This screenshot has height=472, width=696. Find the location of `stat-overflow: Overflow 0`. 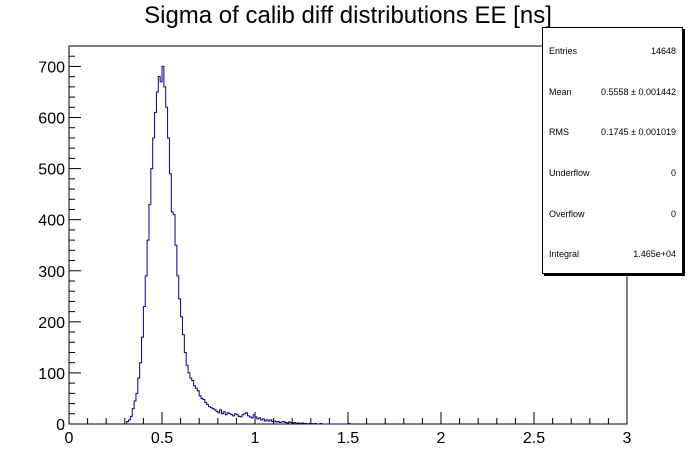

stat-overflow: Overflow 0 is located at coordinates (612, 217).